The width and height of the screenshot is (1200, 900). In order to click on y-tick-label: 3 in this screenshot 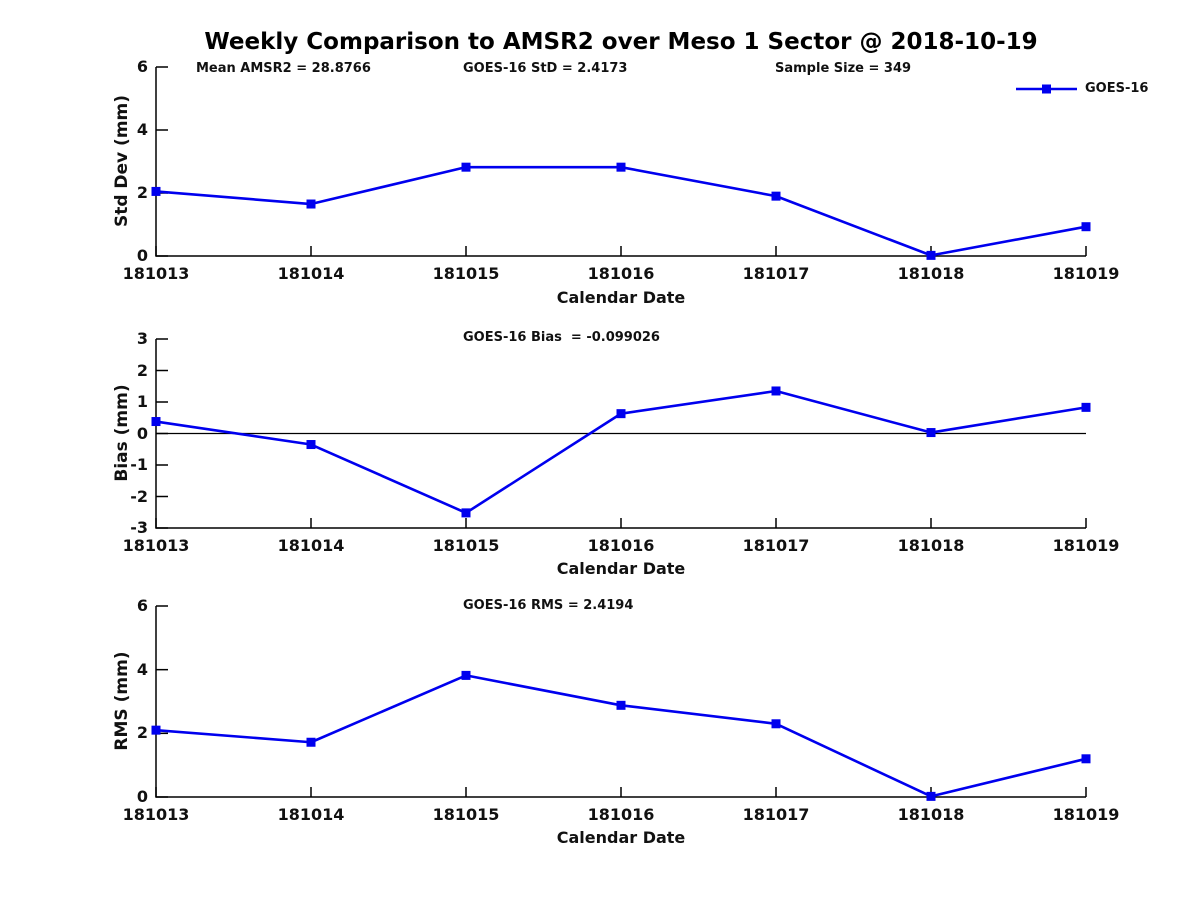, I will do `click(142, 338)`.